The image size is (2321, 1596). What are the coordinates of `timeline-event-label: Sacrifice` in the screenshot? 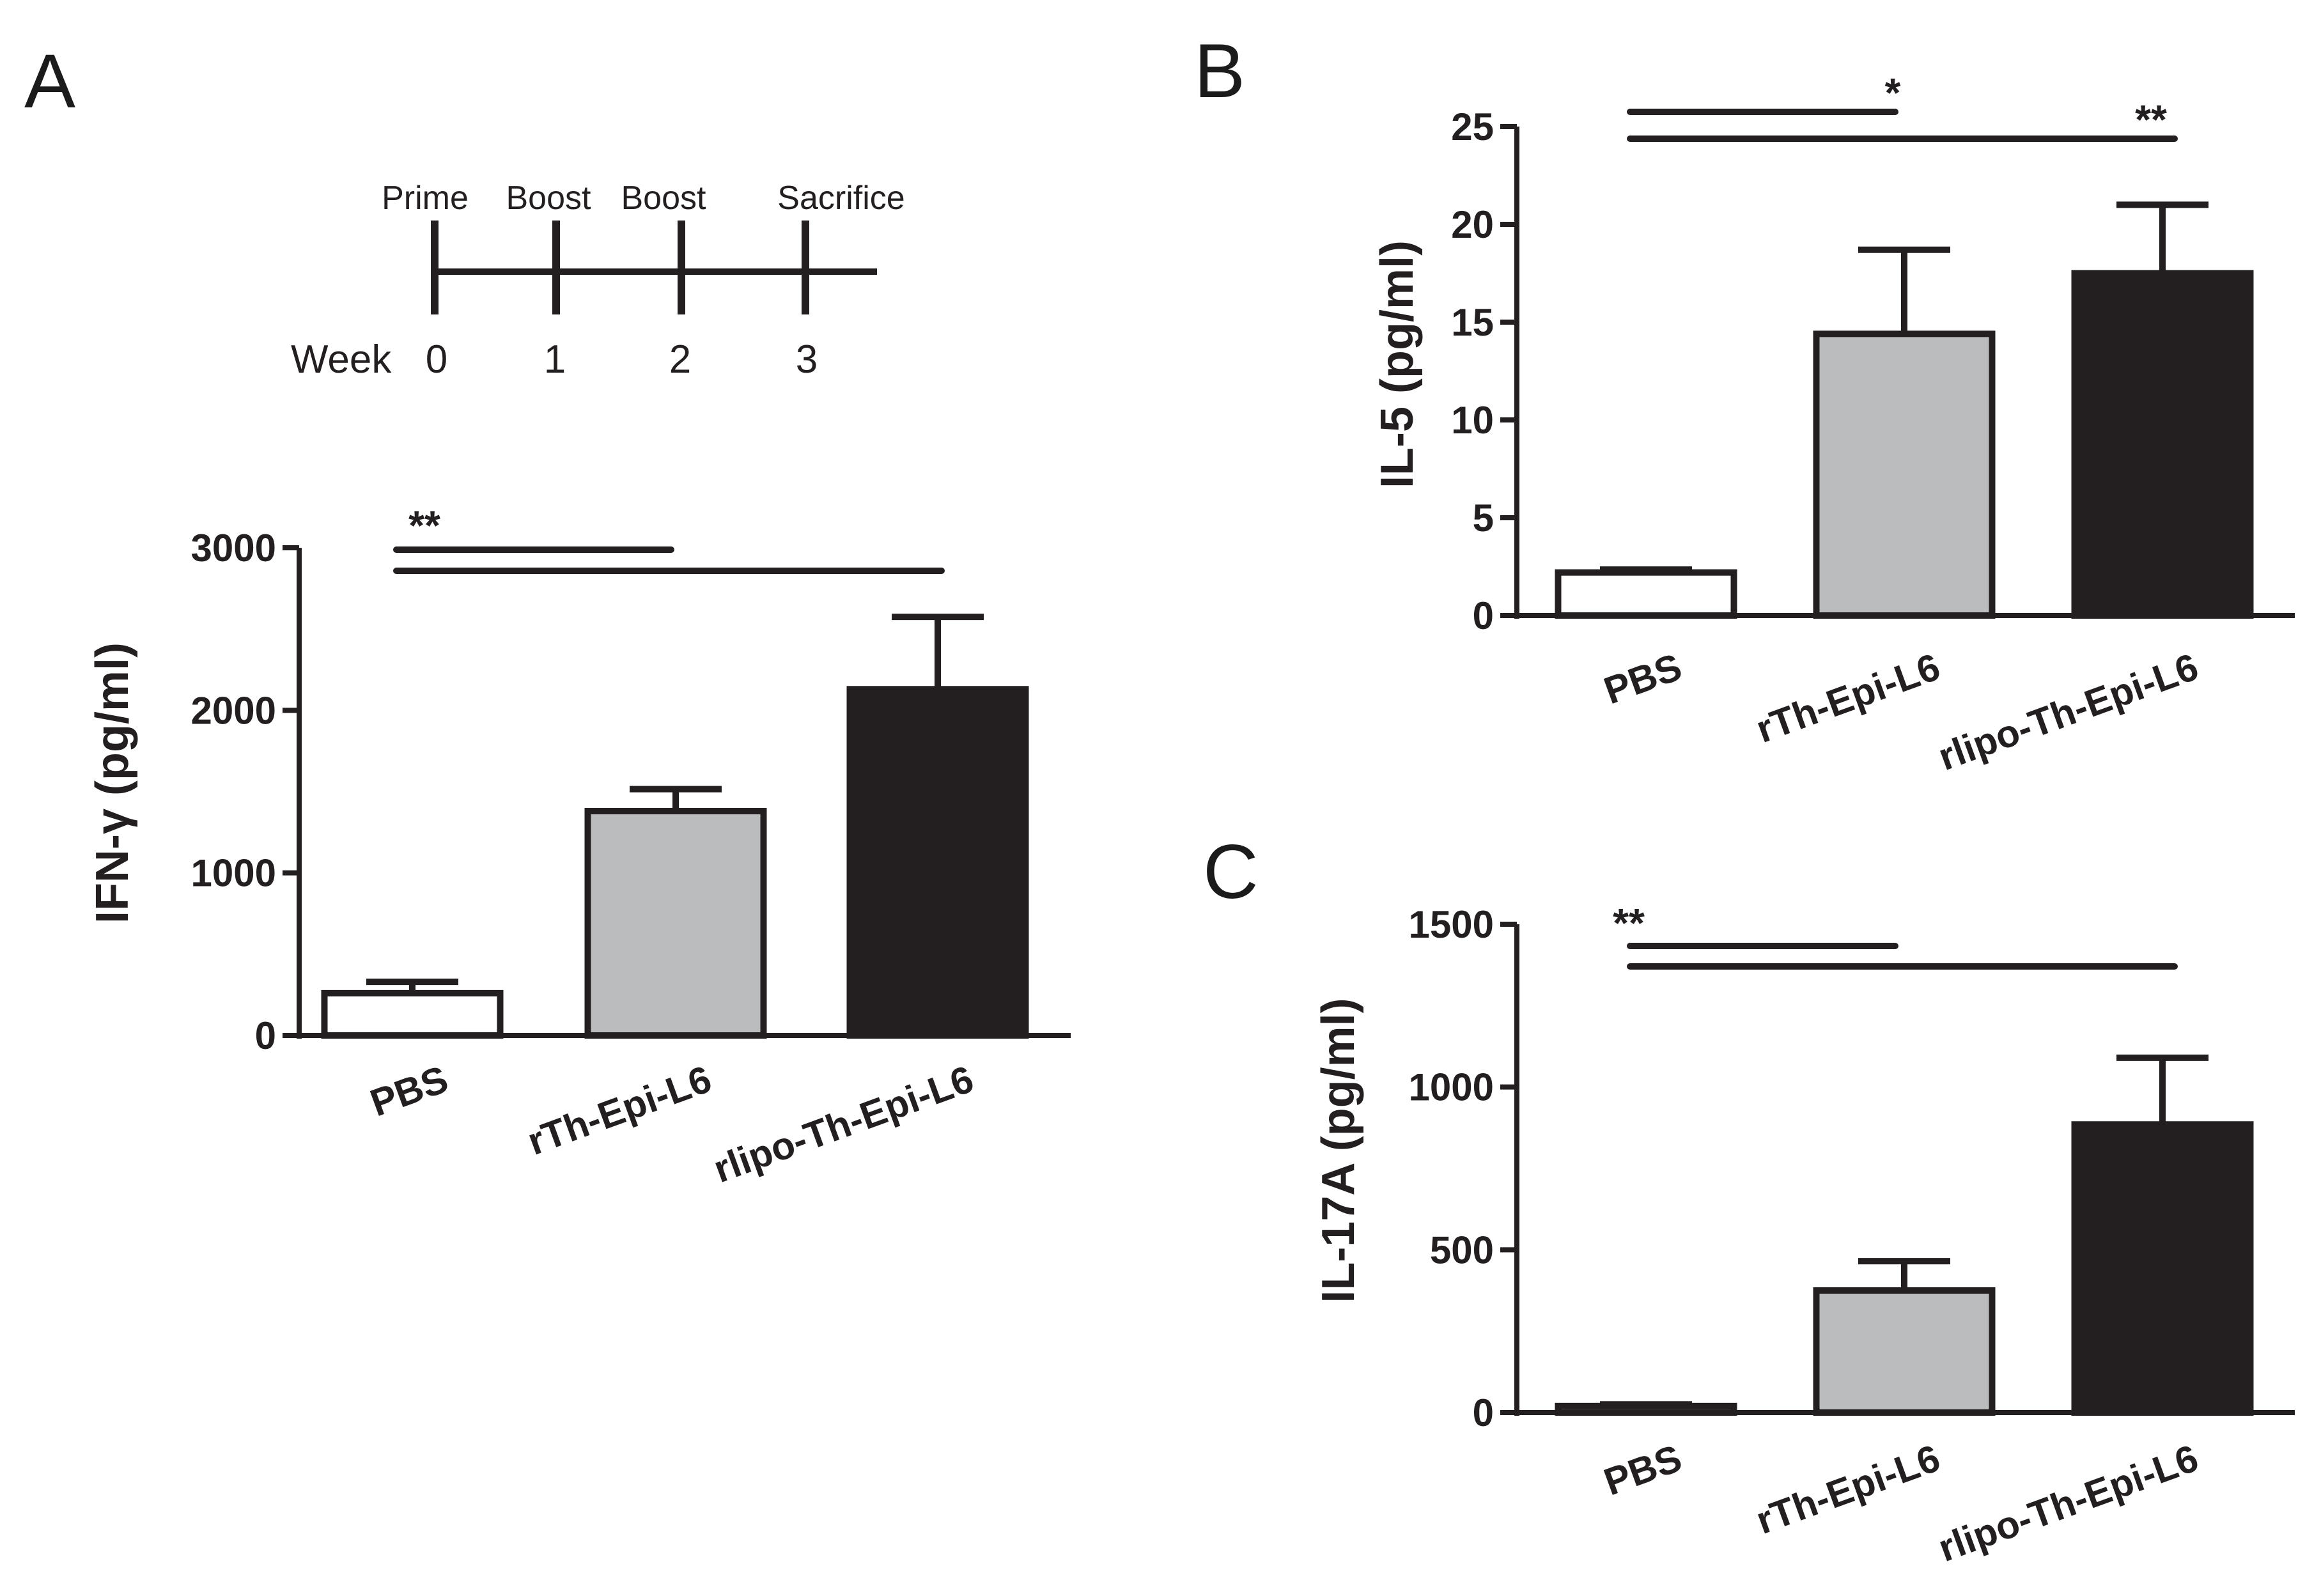 It's located at (840, 198).